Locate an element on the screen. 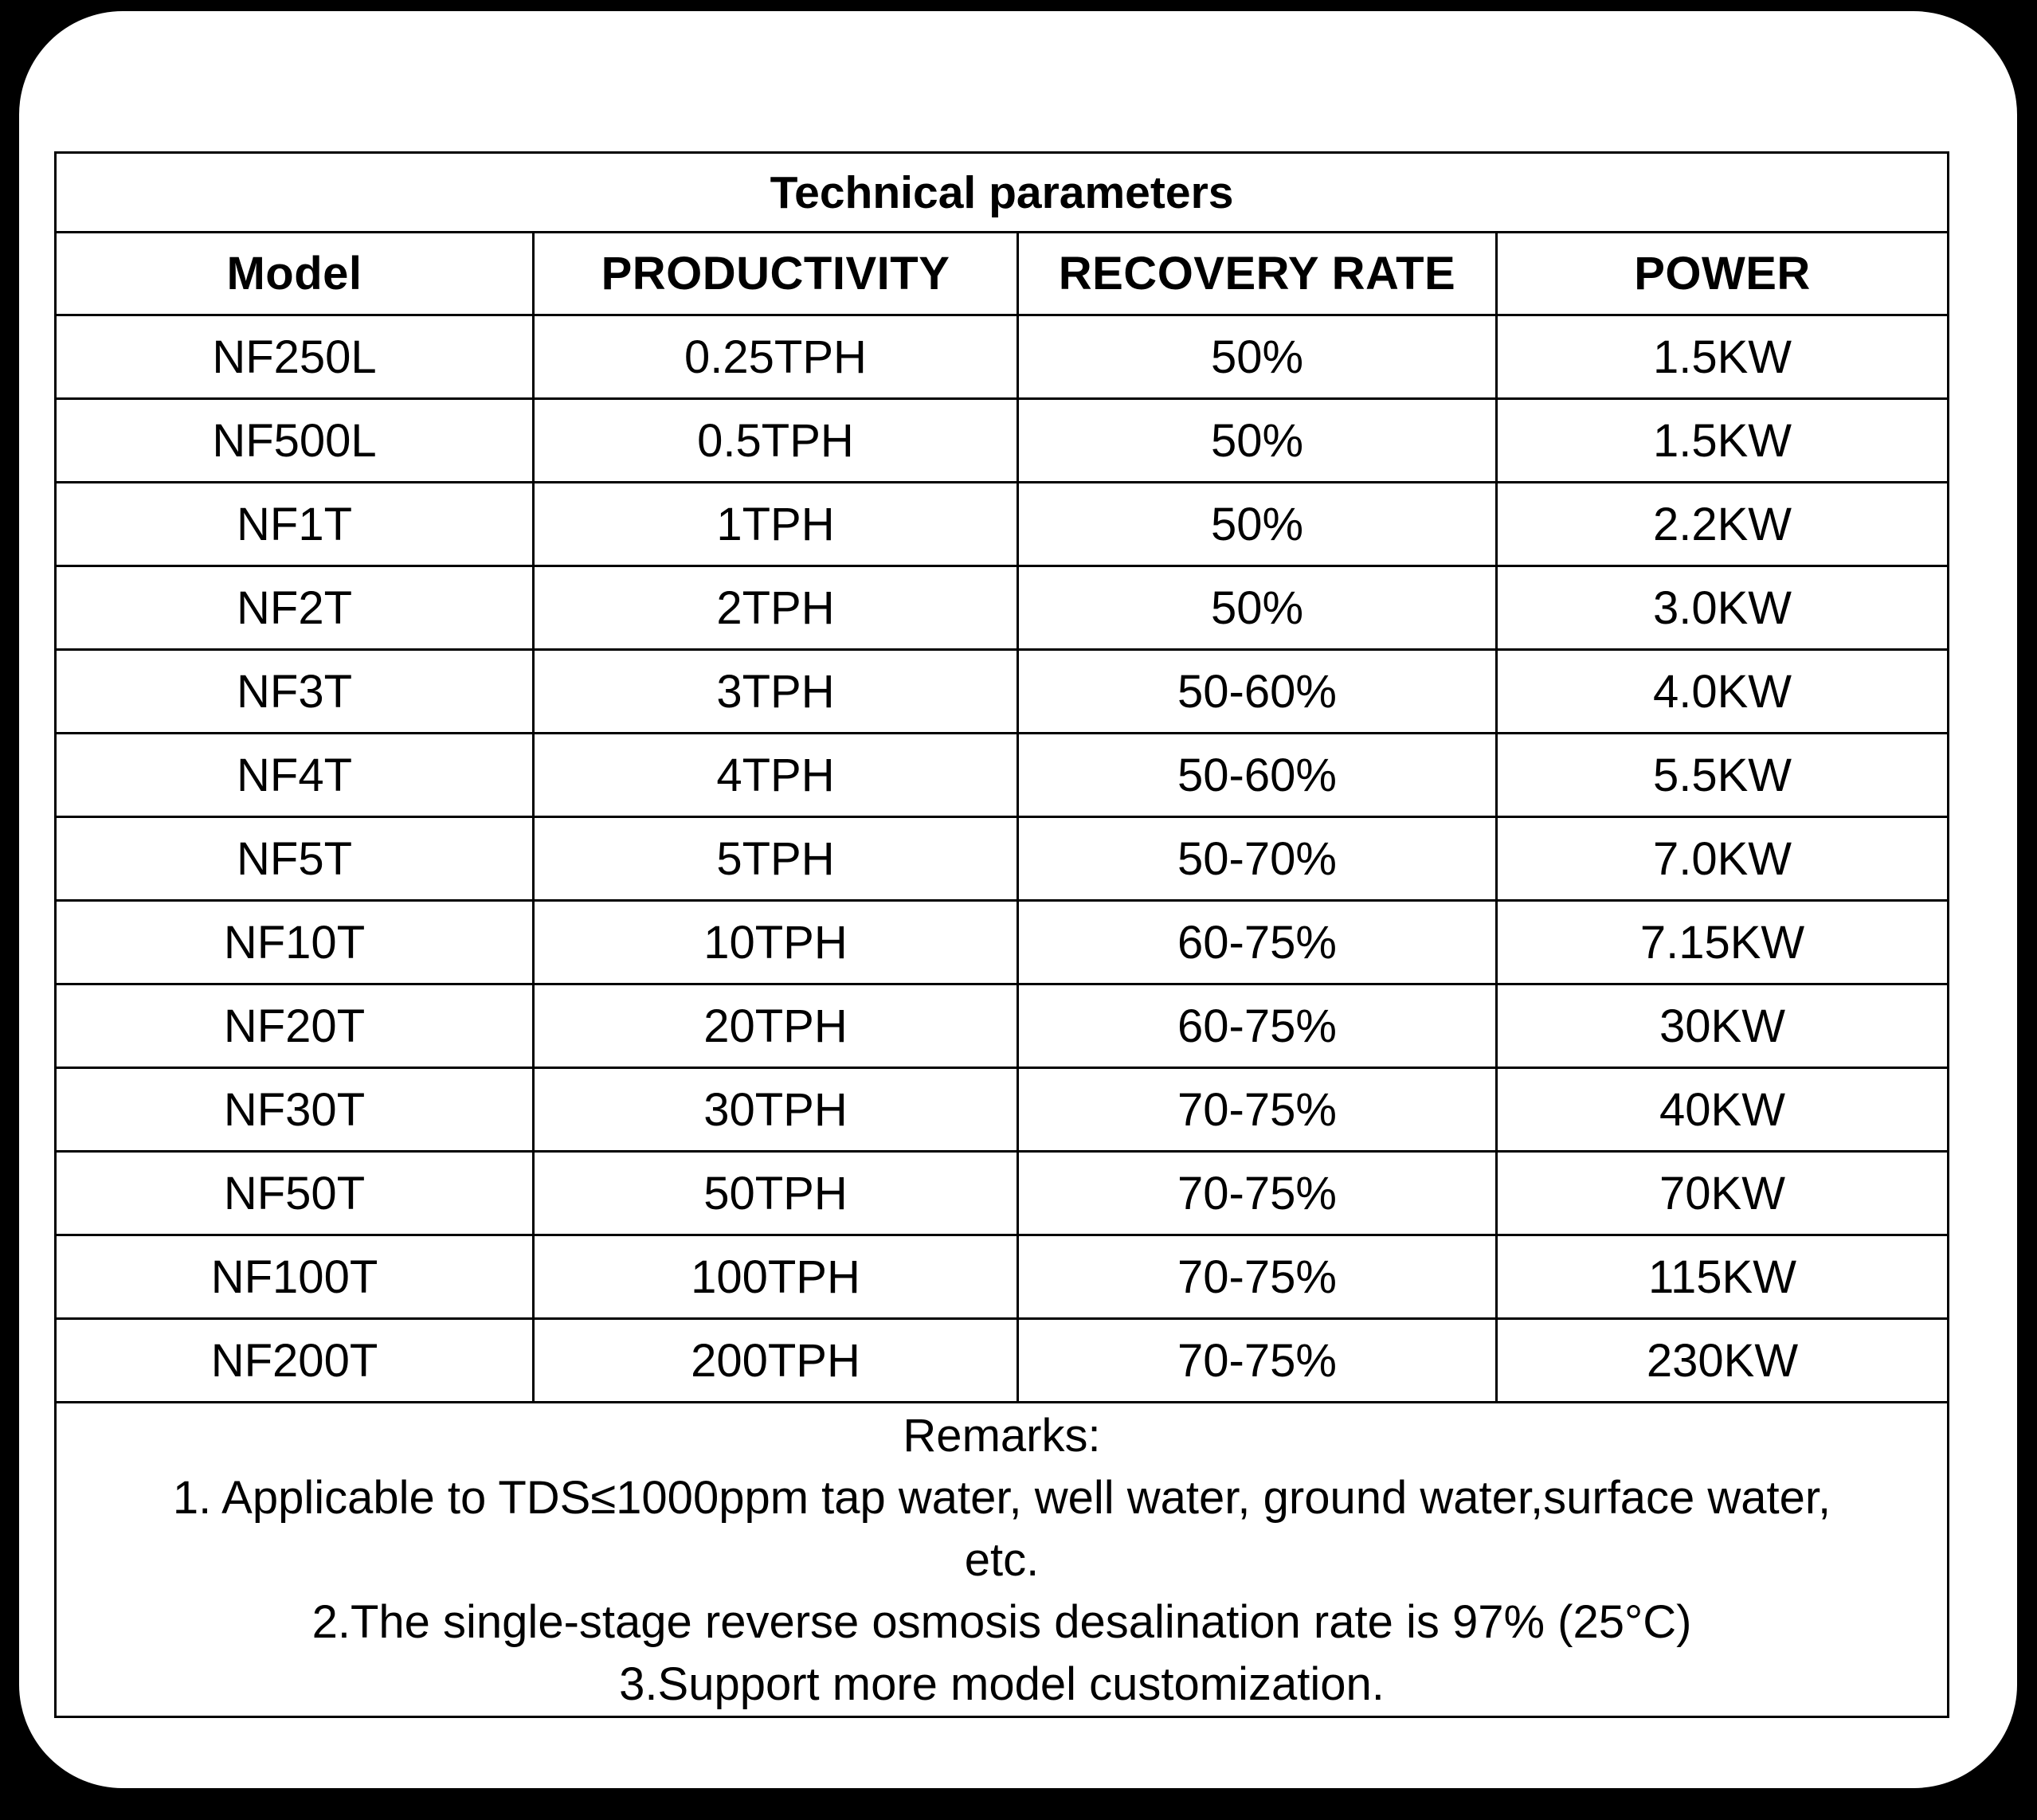  table-row: NF1T 1TPH 50% 2.2KW is located at coordinates (1002, 524).